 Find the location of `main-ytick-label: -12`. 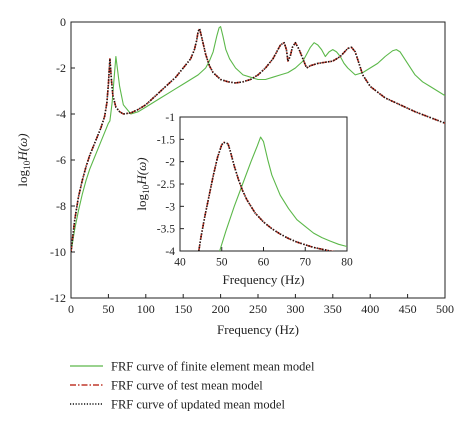

main-ytick-label: -12 is located at coordinates (58, 298).